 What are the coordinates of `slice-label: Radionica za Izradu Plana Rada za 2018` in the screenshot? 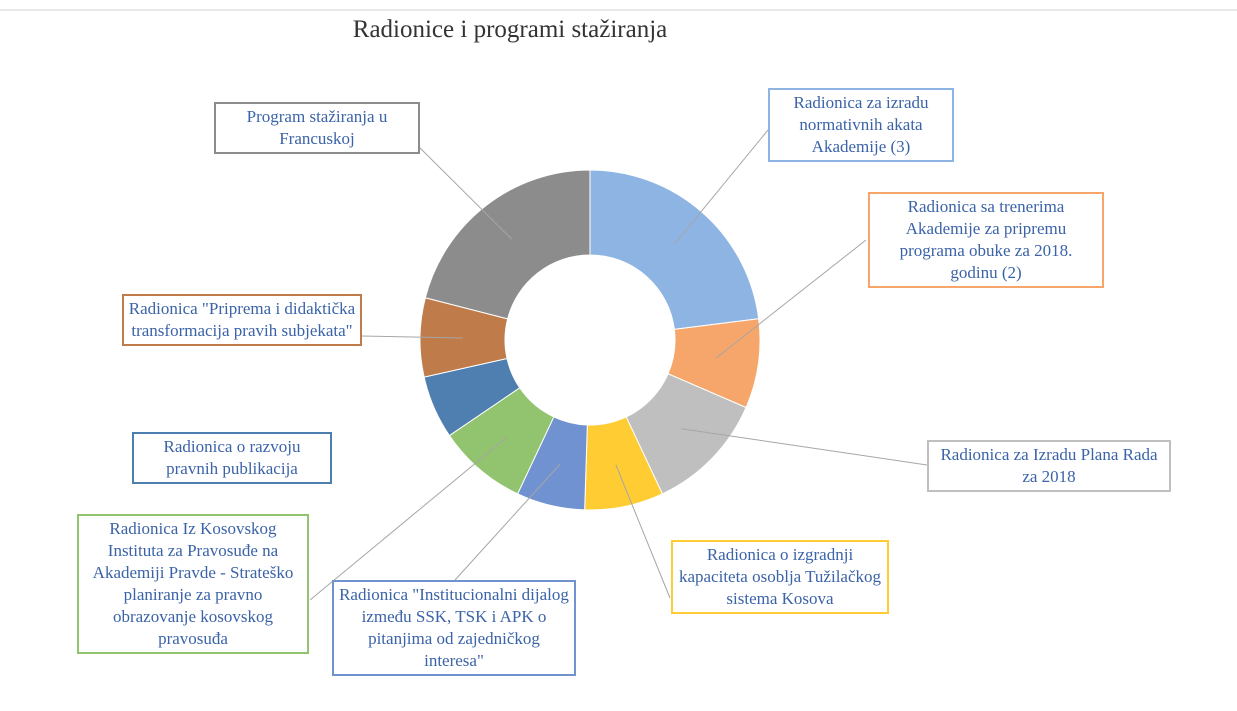 It's located at (1049, 466).